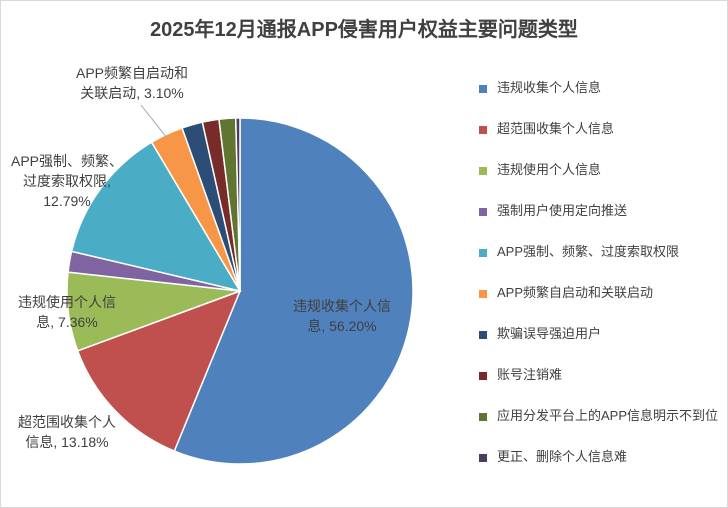  I want to click on legend-item: 账号注销难, so click(599, 386).